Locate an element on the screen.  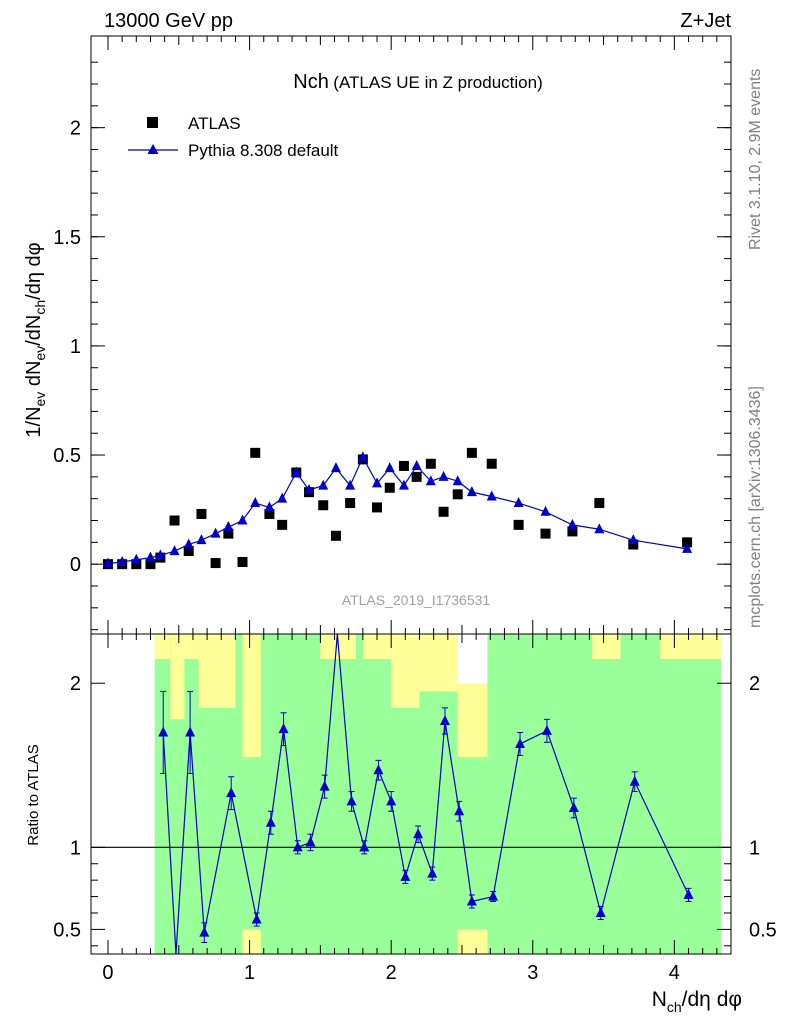
plot-title-main: Nch is located at coordinates (311, 82).